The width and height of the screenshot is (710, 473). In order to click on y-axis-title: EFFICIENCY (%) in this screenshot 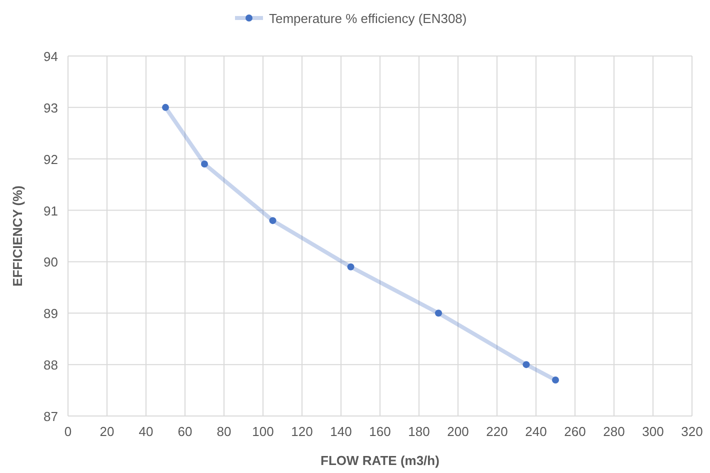, I will do `click(17, 236)`.